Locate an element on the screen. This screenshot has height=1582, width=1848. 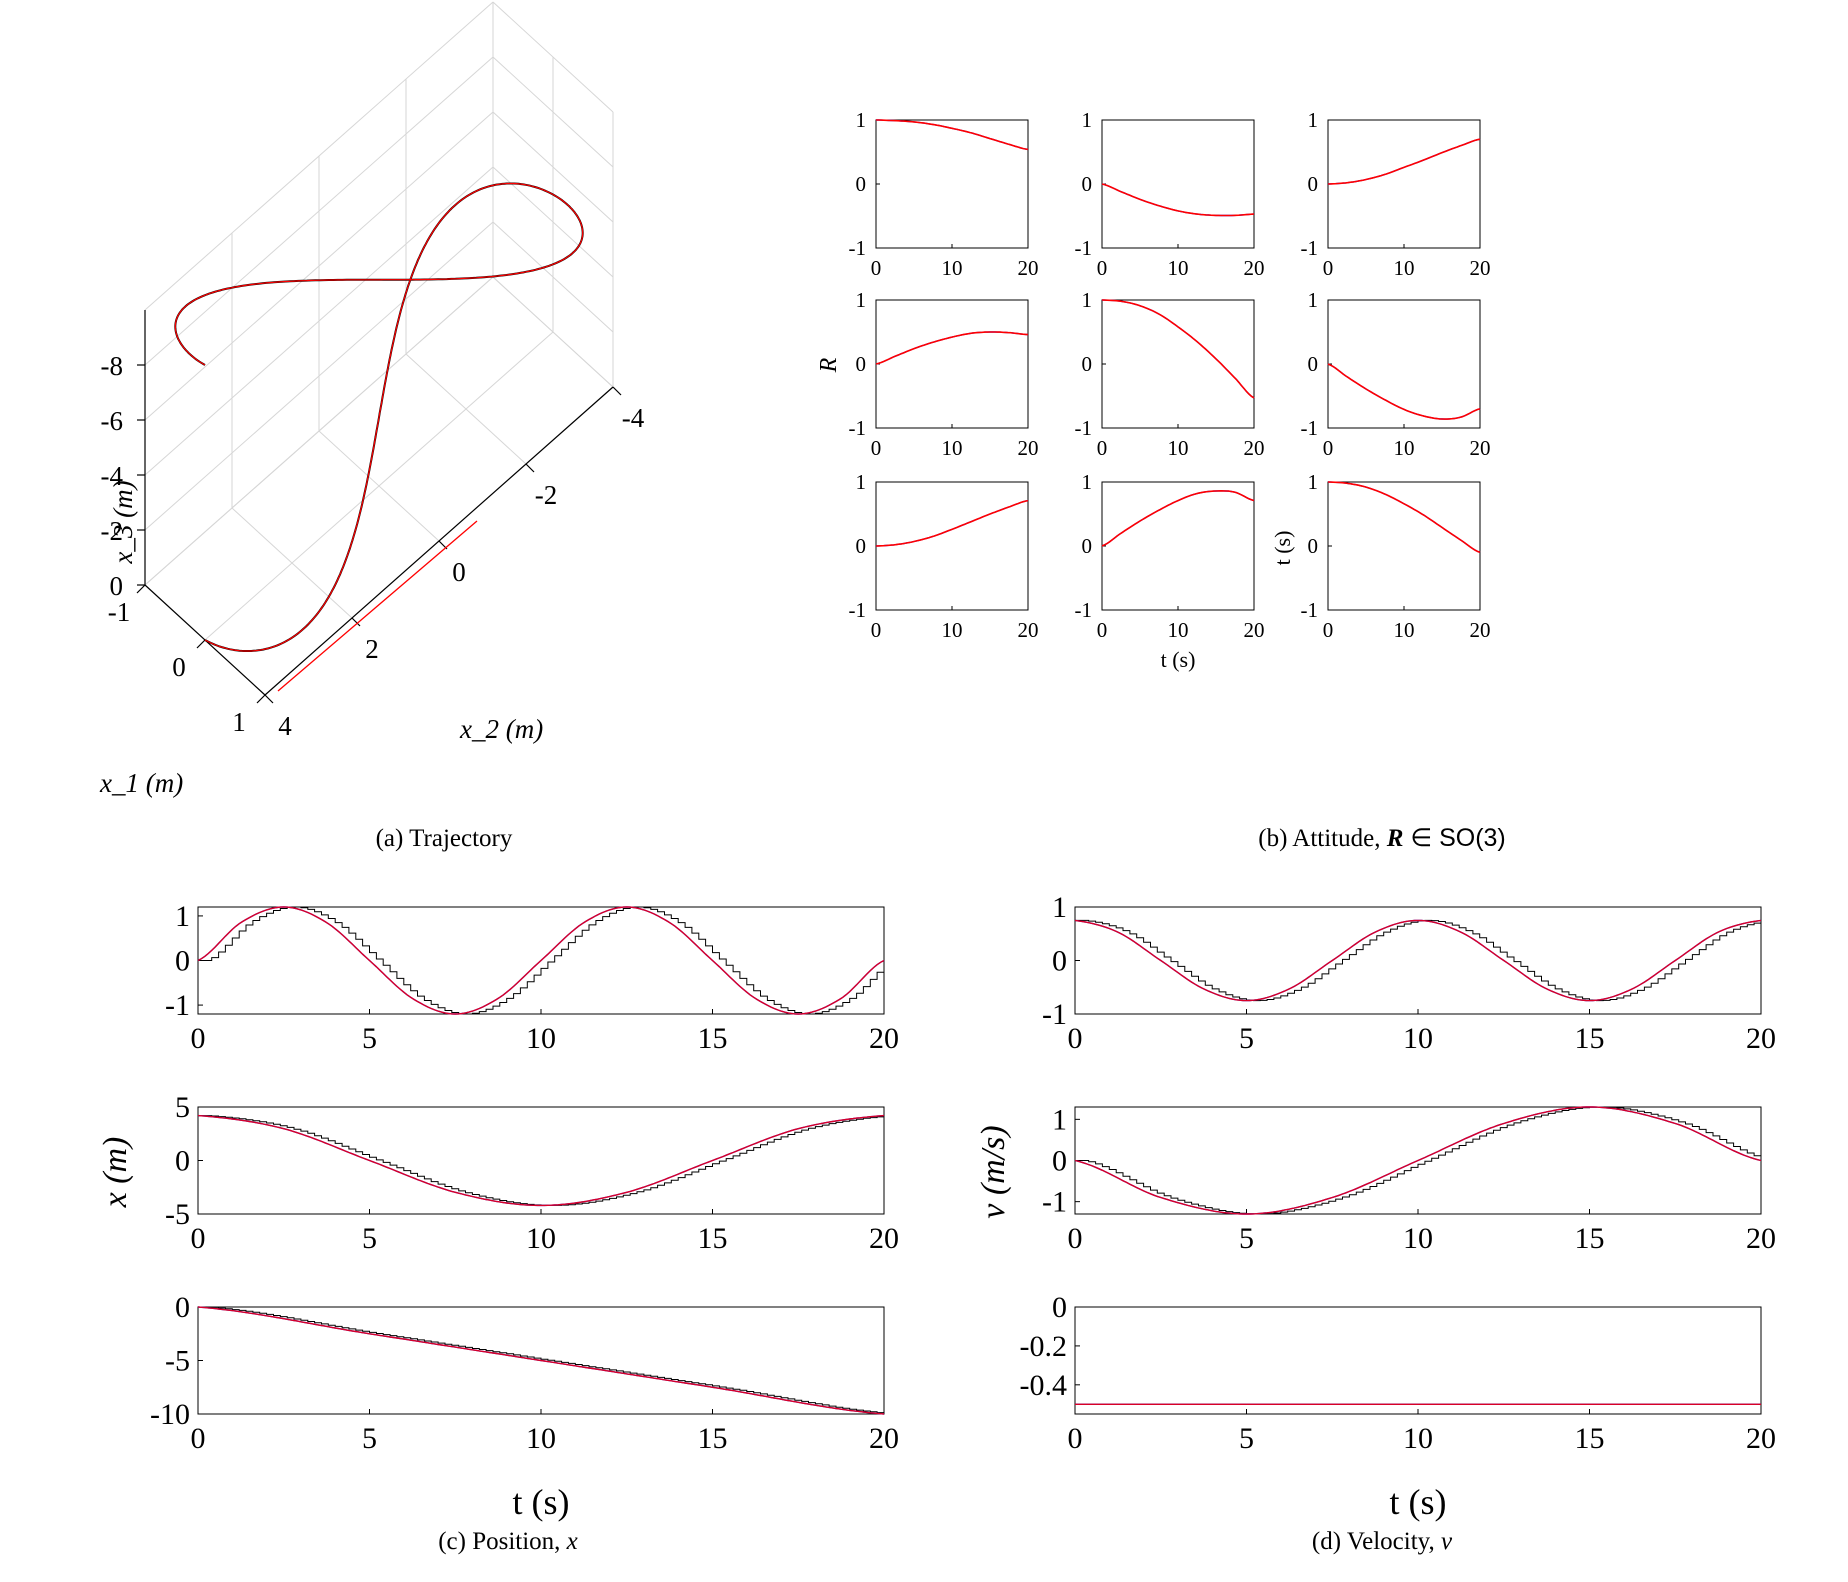
y-tick-label: -0.2 is located at coordinates (1044, 1346).